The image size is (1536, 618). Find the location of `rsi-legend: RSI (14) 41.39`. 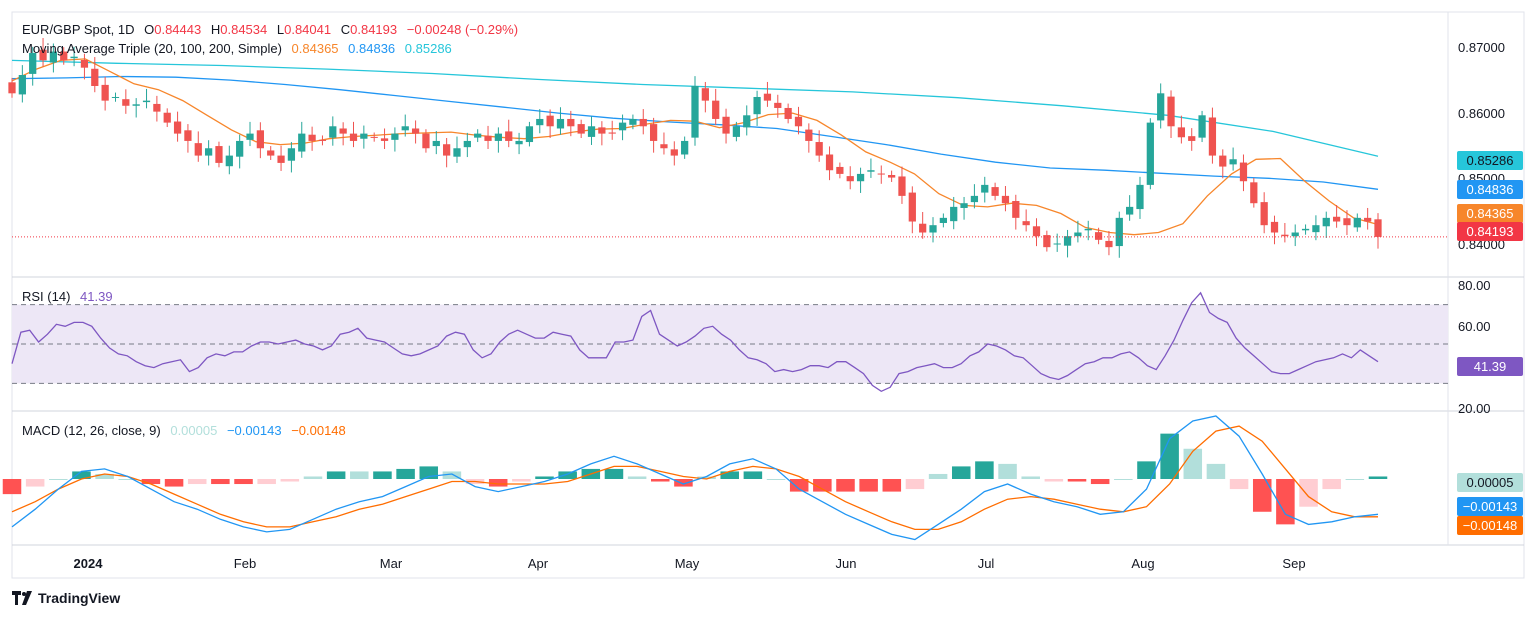

rsi-legend: RSI (14) 41.39 is located at coordinates (70, 296).